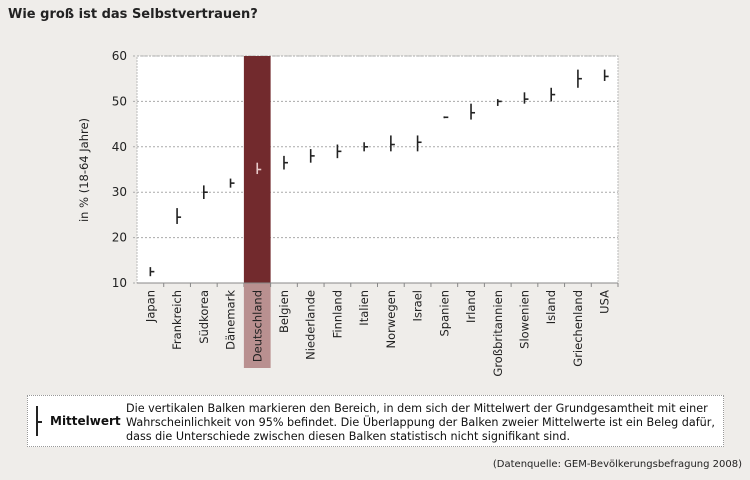 The height and width of the screenshot is (480, 750). I want to click on x-tick-label: Irland, so click(471, 306).